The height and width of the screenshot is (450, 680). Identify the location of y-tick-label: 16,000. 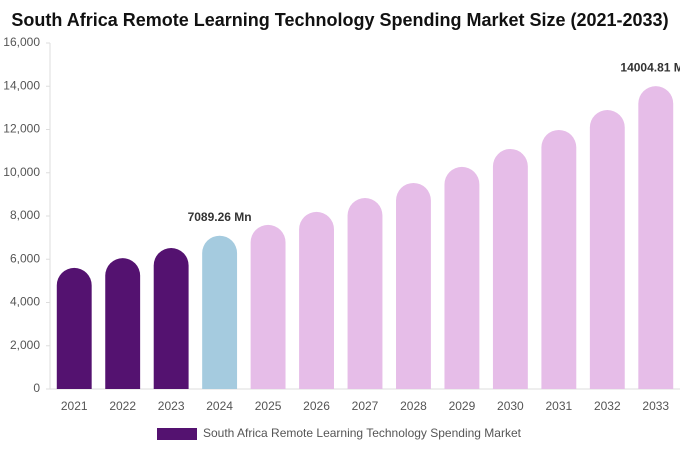
(21, 42).